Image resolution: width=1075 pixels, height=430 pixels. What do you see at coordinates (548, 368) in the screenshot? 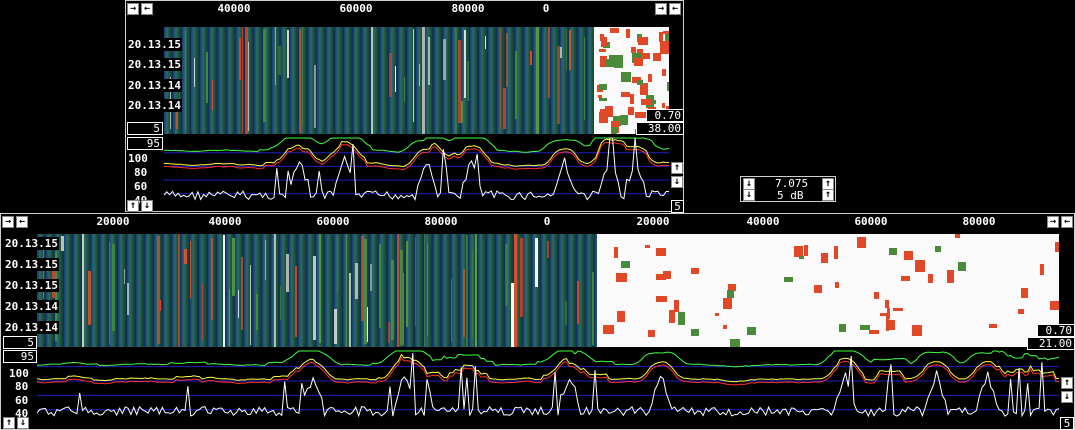
I see `spectrum-average-trace` at bounding box center [548, 368].